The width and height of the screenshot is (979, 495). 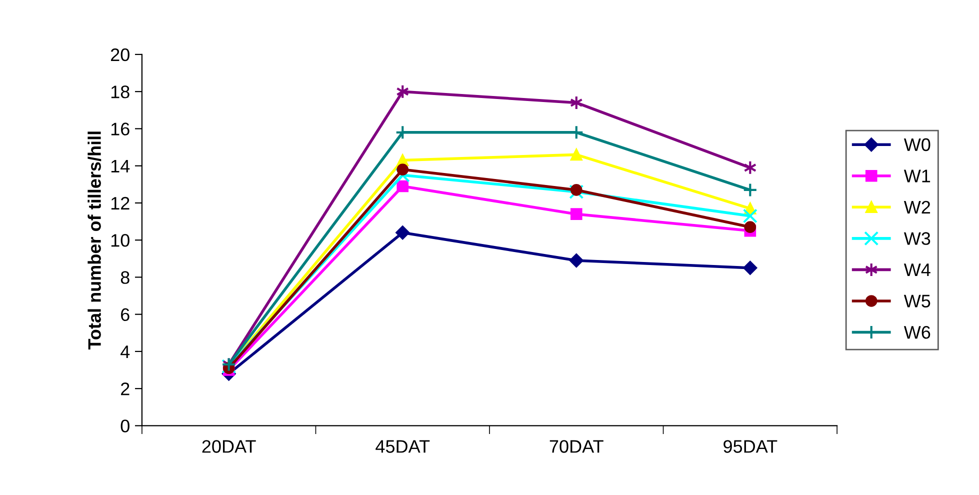 I want to click on y-tick-label: 12, so click(x=120, y=203).